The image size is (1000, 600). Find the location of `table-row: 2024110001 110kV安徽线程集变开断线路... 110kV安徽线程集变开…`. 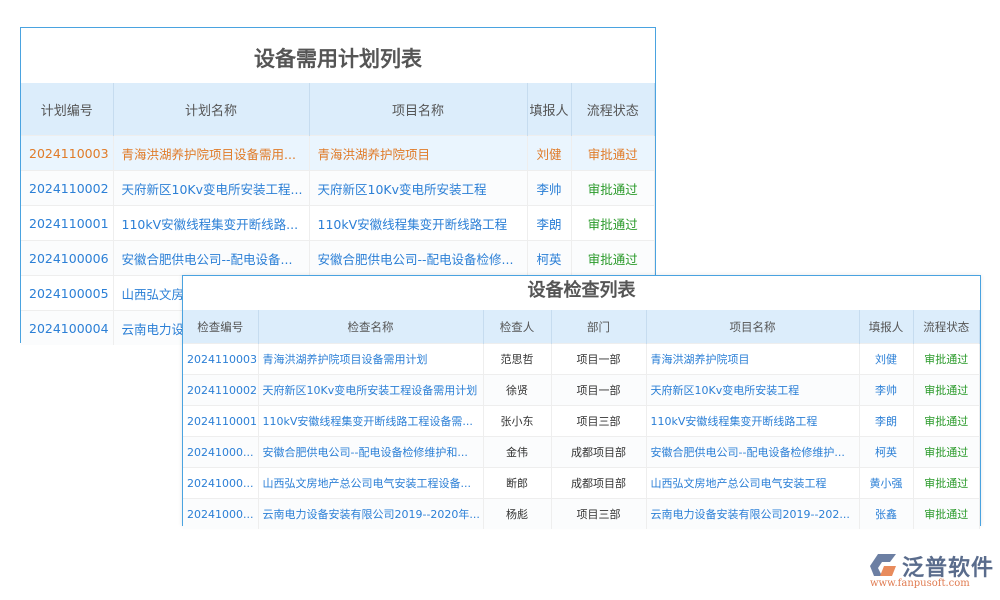

table-row: 2024110001 110kV安徽线程集变开断线路... 110kV安徽线程集变开… is located at coordinates (338, 223).